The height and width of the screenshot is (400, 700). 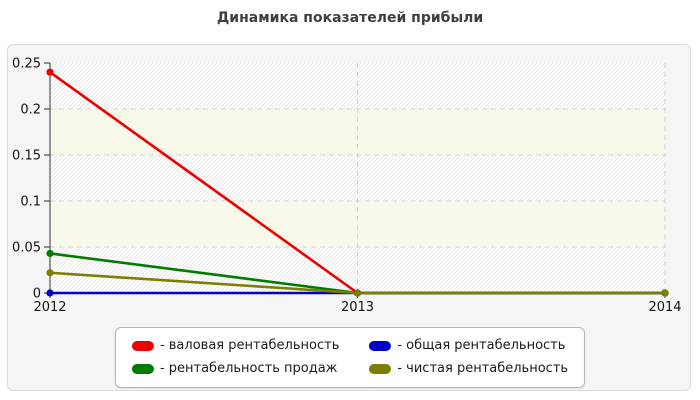 What do you see at coordinates (26, 156) in the screenshot?
I see `y-tick-label: 0.15` at bounding box center [26, 156].